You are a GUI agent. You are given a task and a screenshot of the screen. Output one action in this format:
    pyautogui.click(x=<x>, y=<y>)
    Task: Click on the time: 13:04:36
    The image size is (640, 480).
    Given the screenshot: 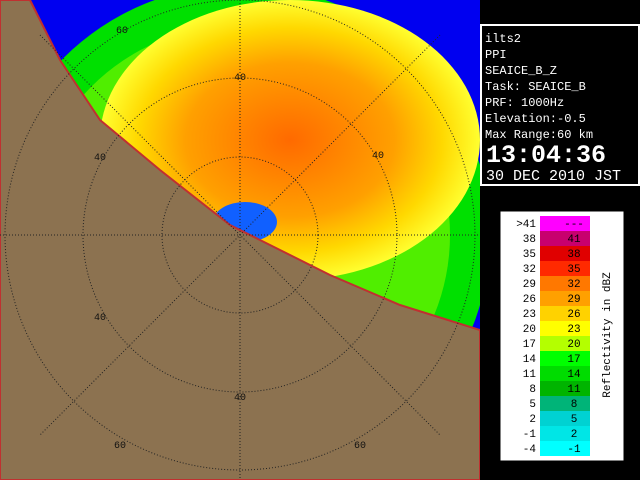 What is the action you would take?
    pyautogui.click(x=546, y=155)
    